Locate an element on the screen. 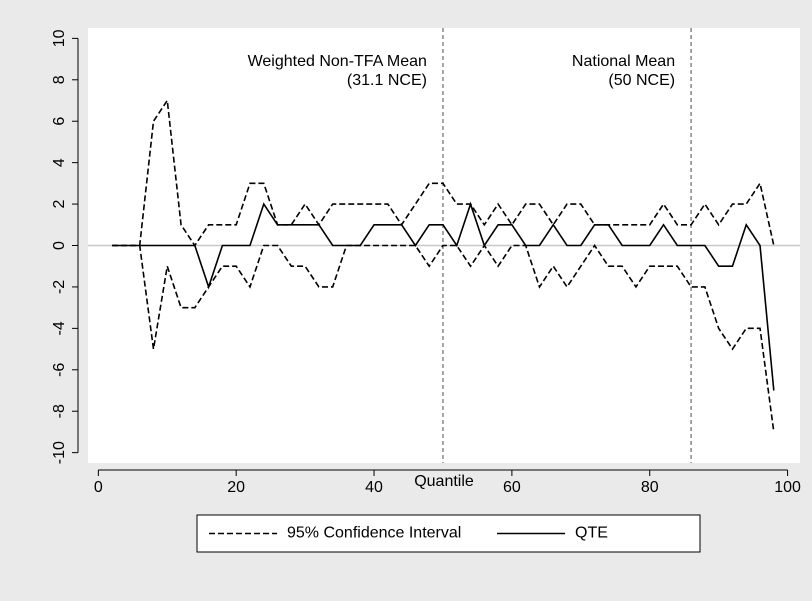  annotation: (31.1 NCE) is located at coordinates (387, 80).